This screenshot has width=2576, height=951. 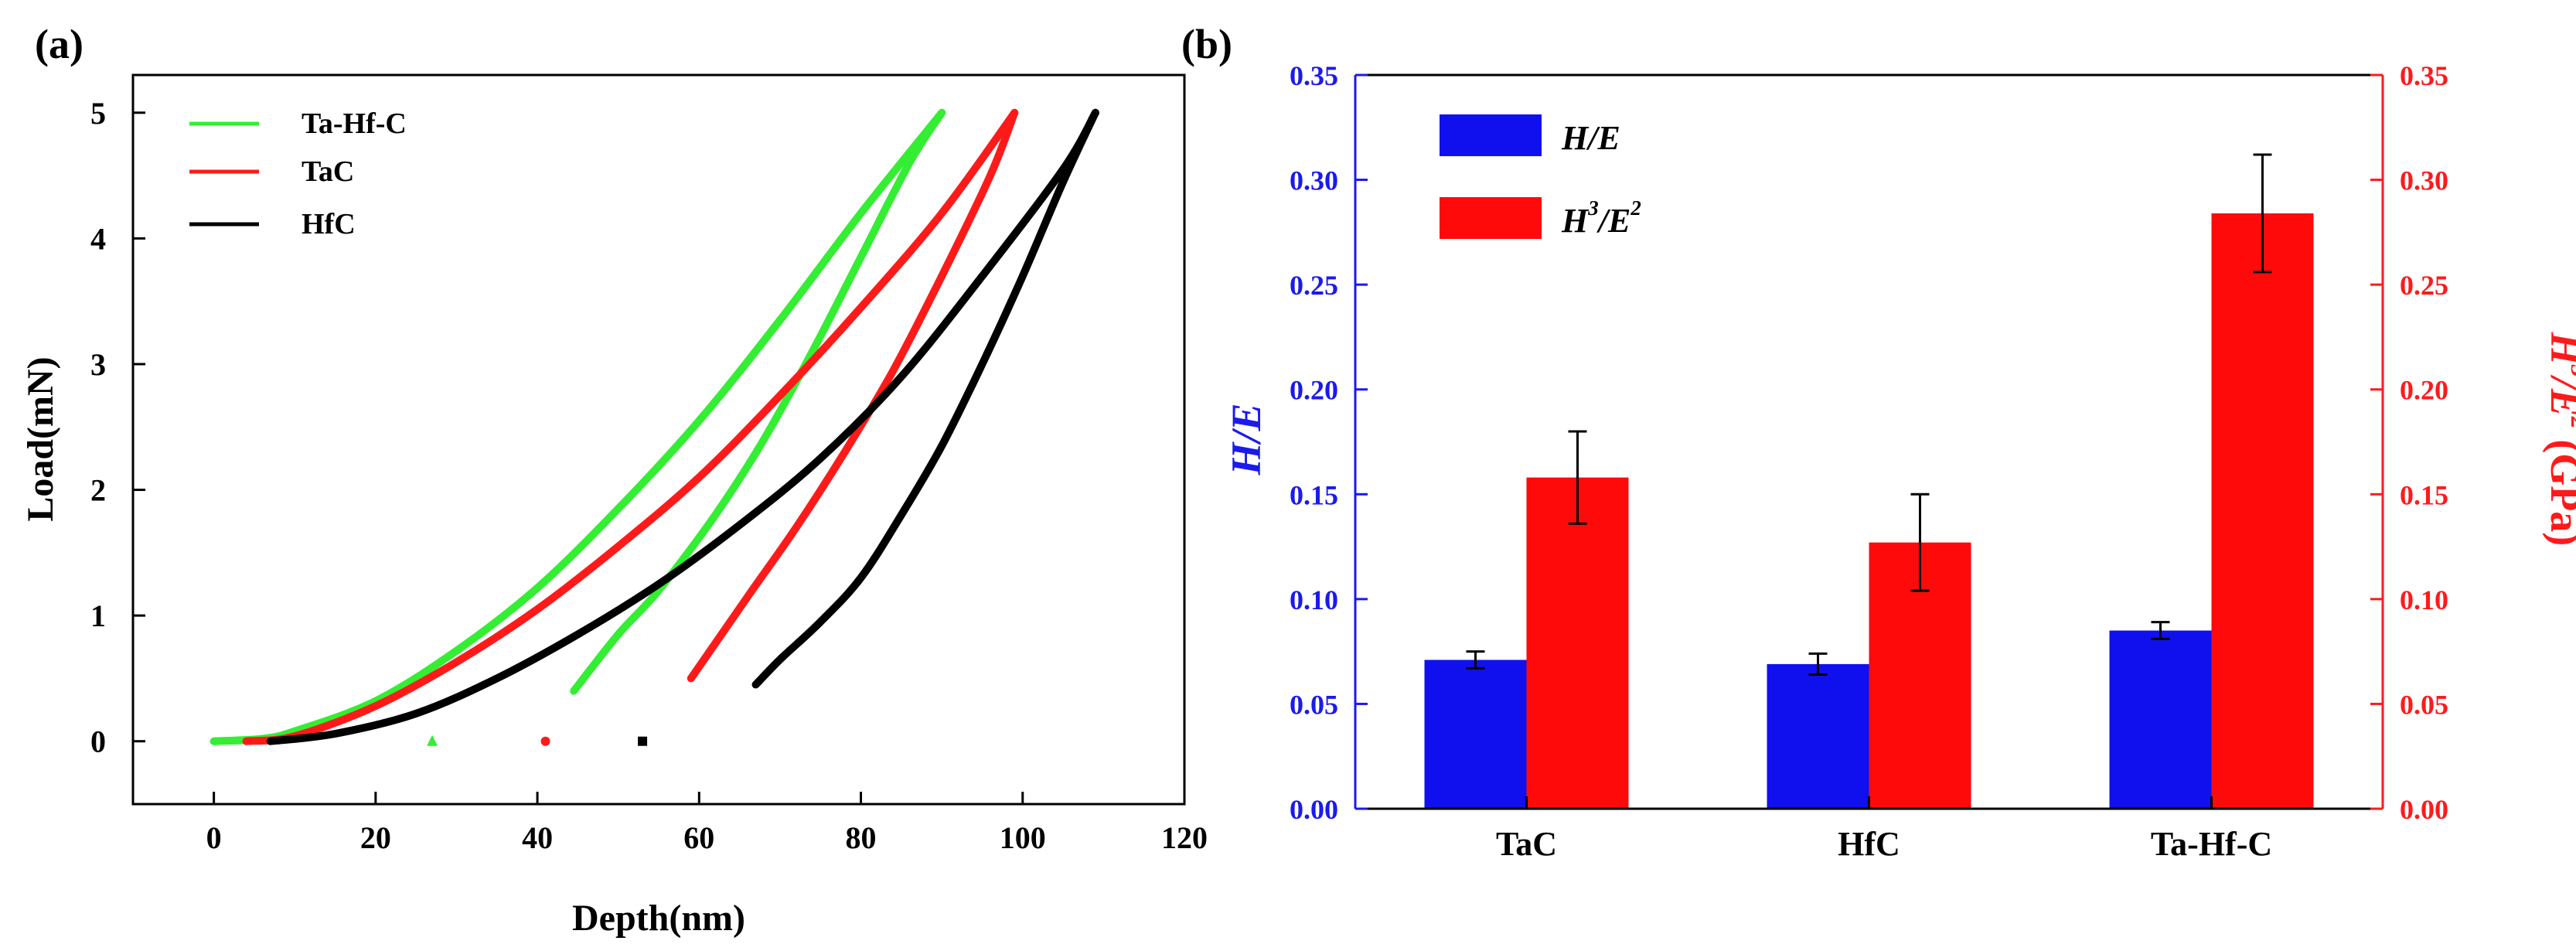 I want to click on residual-marker-hfc, so click(x=643, y=741).